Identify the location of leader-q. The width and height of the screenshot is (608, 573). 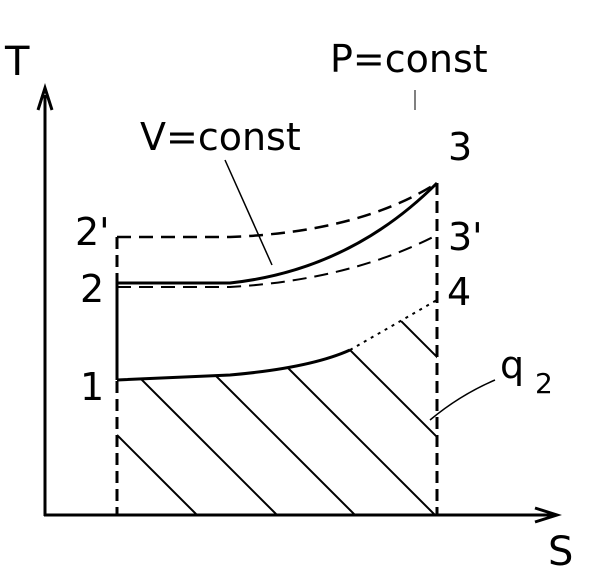
(462, 400).